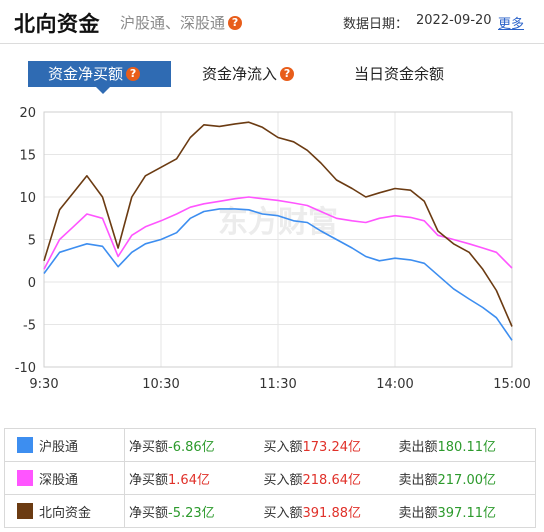  What do you see at coordinates (272, 22) in the screenshot?
I see `page-header: 北向资金 沪股通、深股通? 数据日期： 2022-09-20 更多` at bounding box center [272, 22].